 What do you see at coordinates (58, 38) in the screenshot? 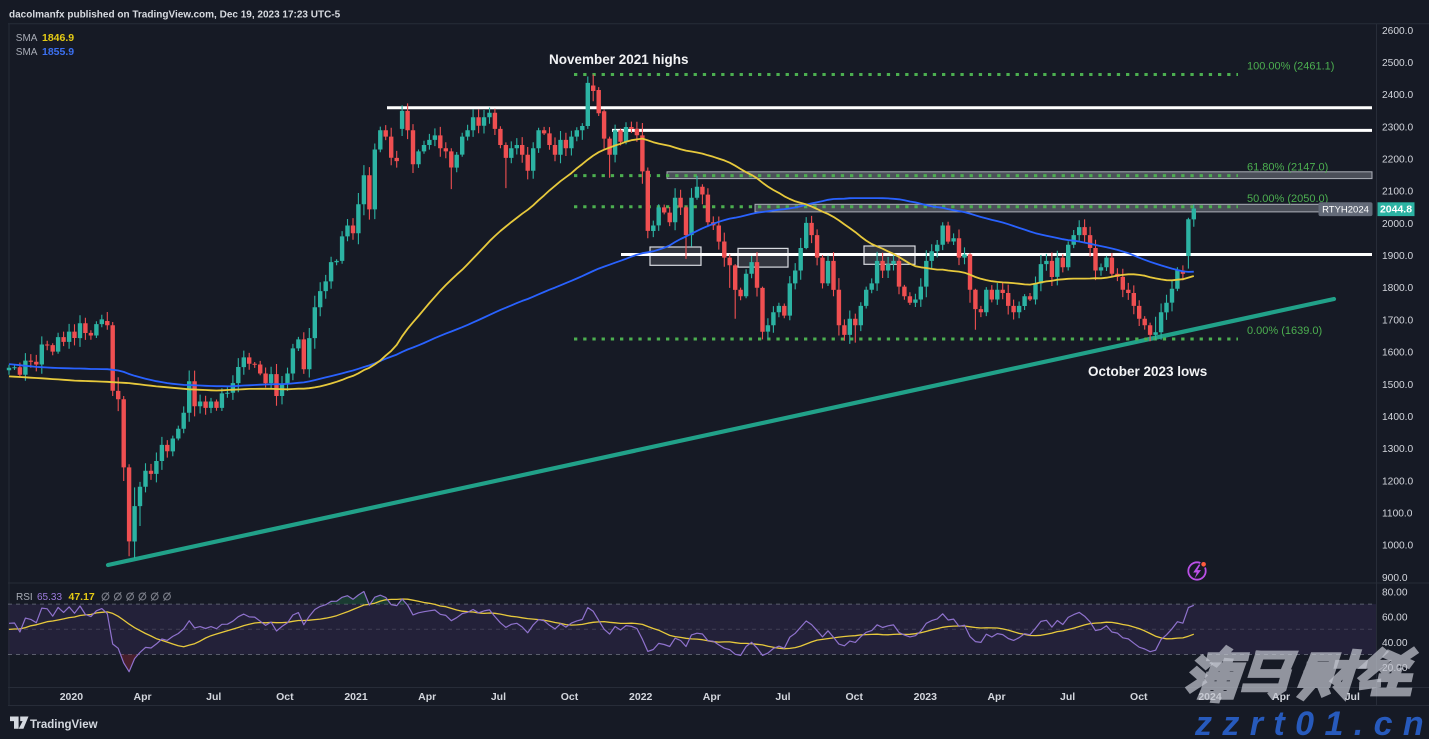
I see `svg-text: 1846.9` at bounding box center [58, 38].